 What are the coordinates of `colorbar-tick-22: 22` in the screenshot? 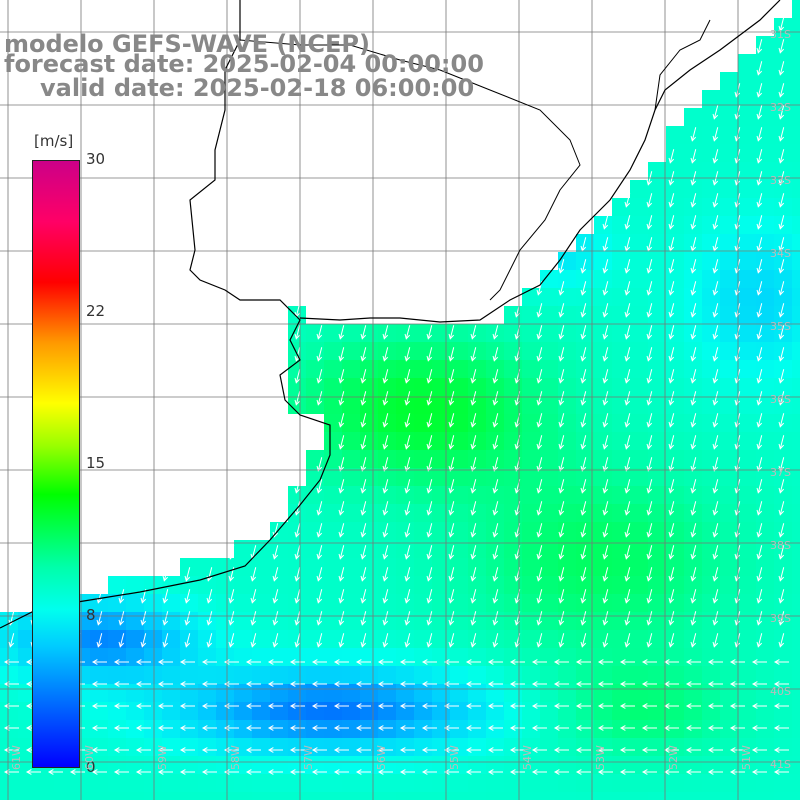 It's located at (96, 311).